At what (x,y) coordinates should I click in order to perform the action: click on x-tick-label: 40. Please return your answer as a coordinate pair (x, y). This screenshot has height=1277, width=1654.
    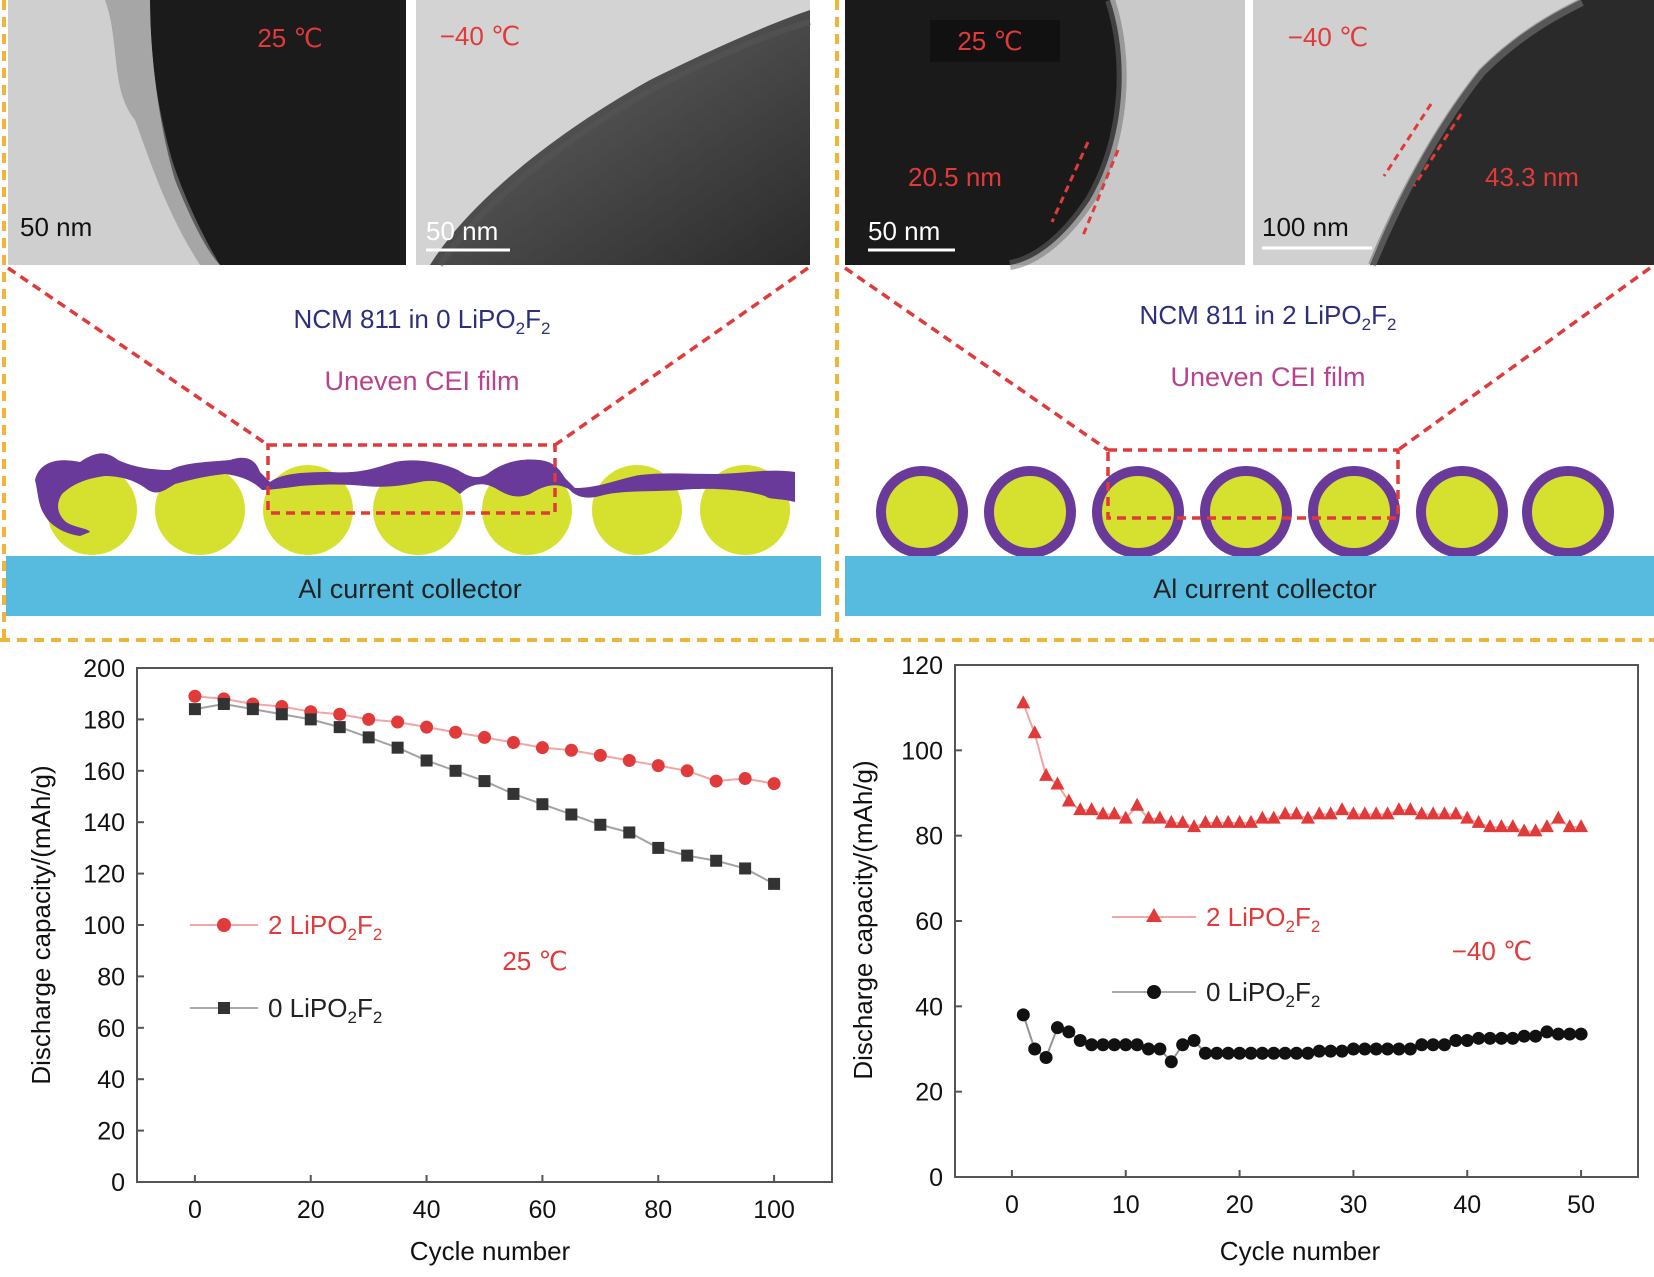
    Looking at the image, I should click on (1467, 1205).